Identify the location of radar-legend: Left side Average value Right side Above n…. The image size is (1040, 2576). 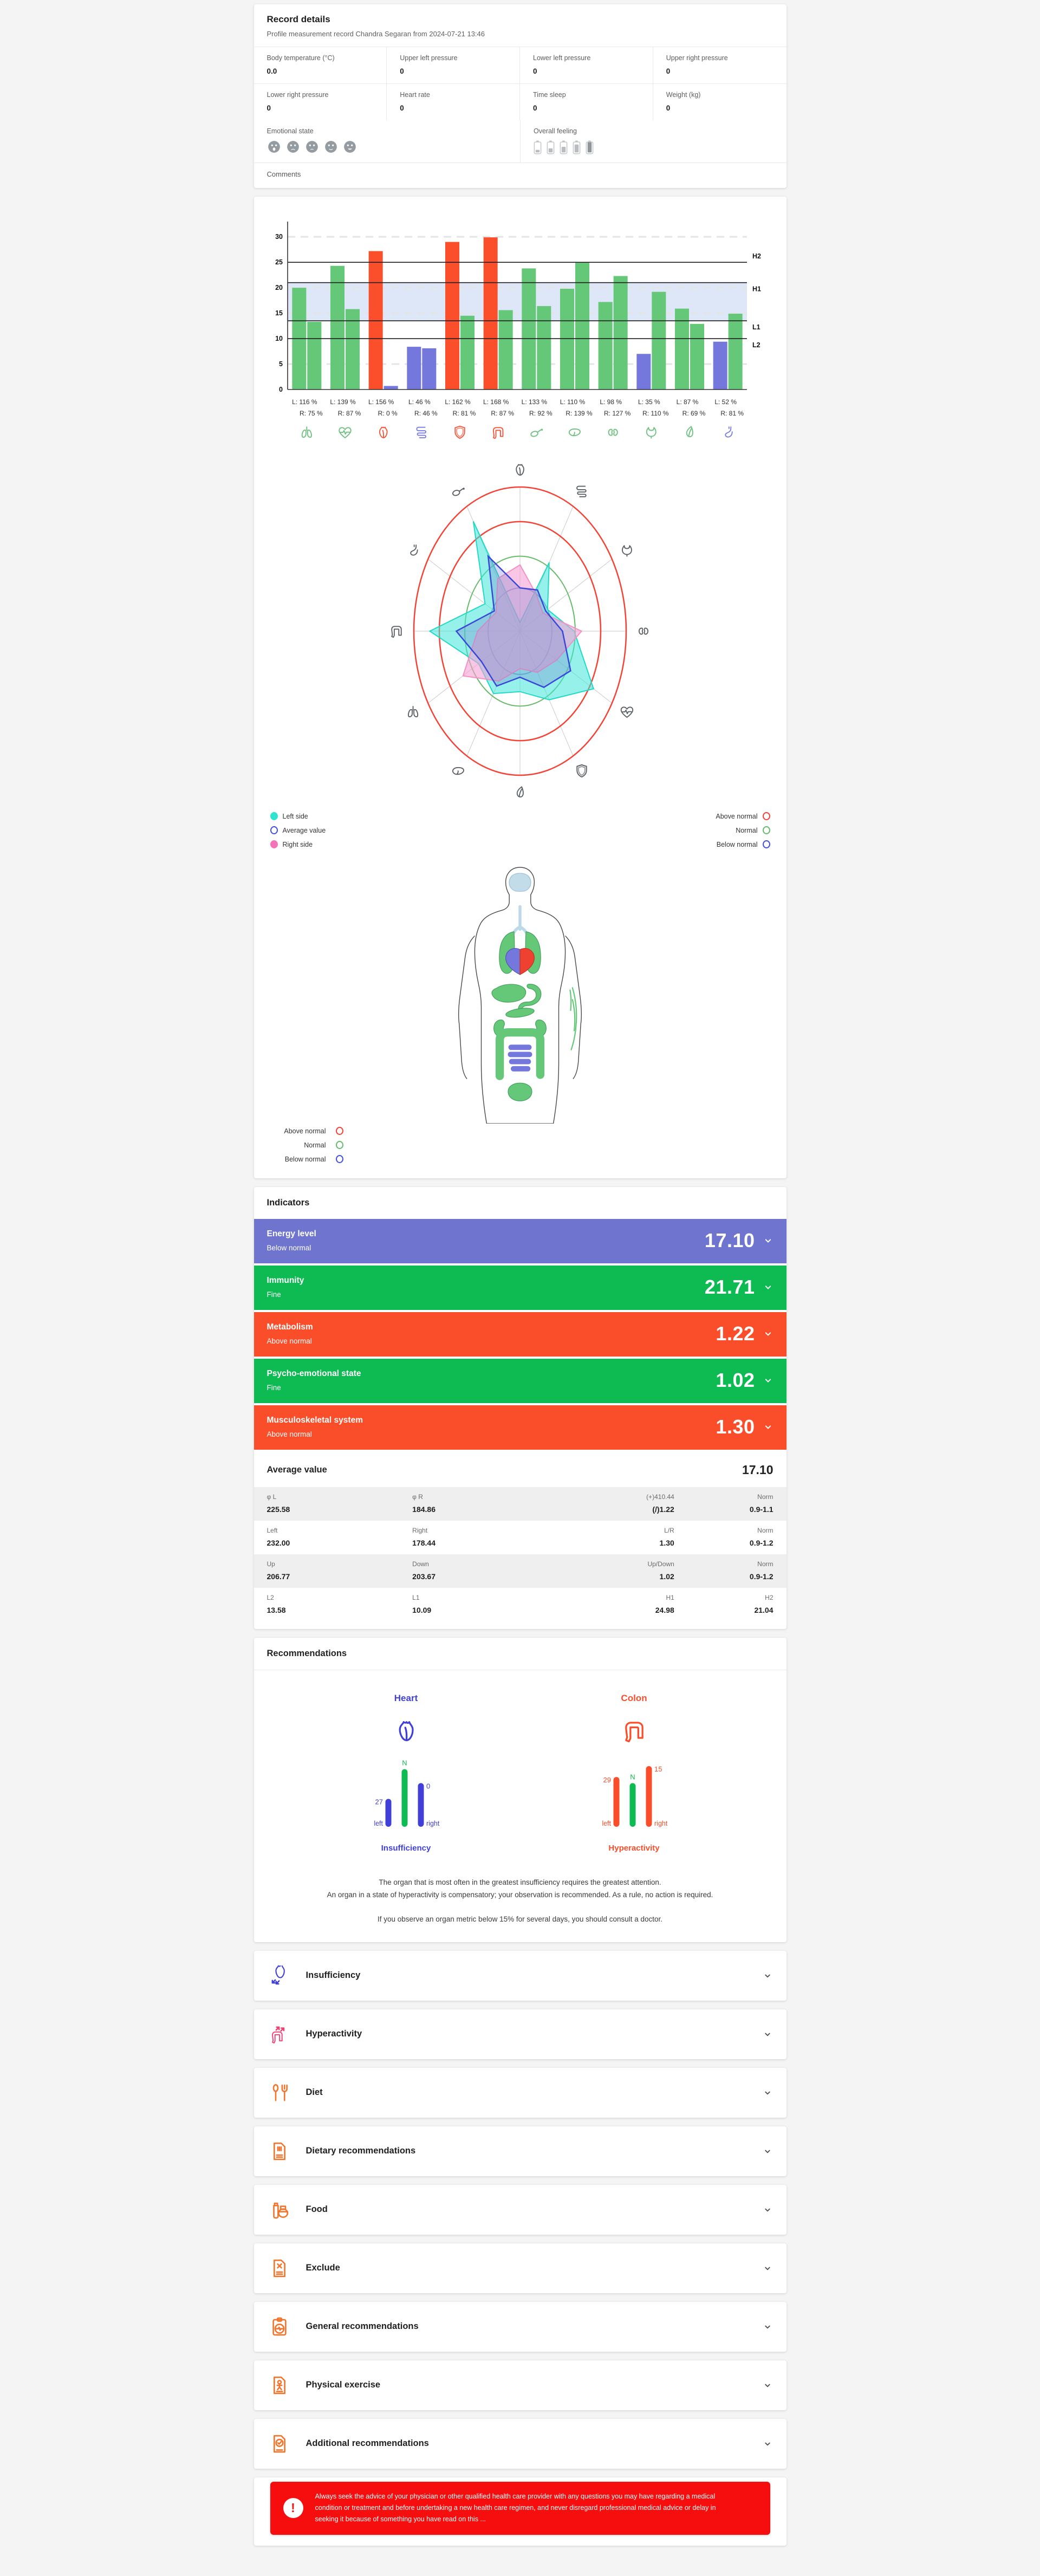
(520, 830).